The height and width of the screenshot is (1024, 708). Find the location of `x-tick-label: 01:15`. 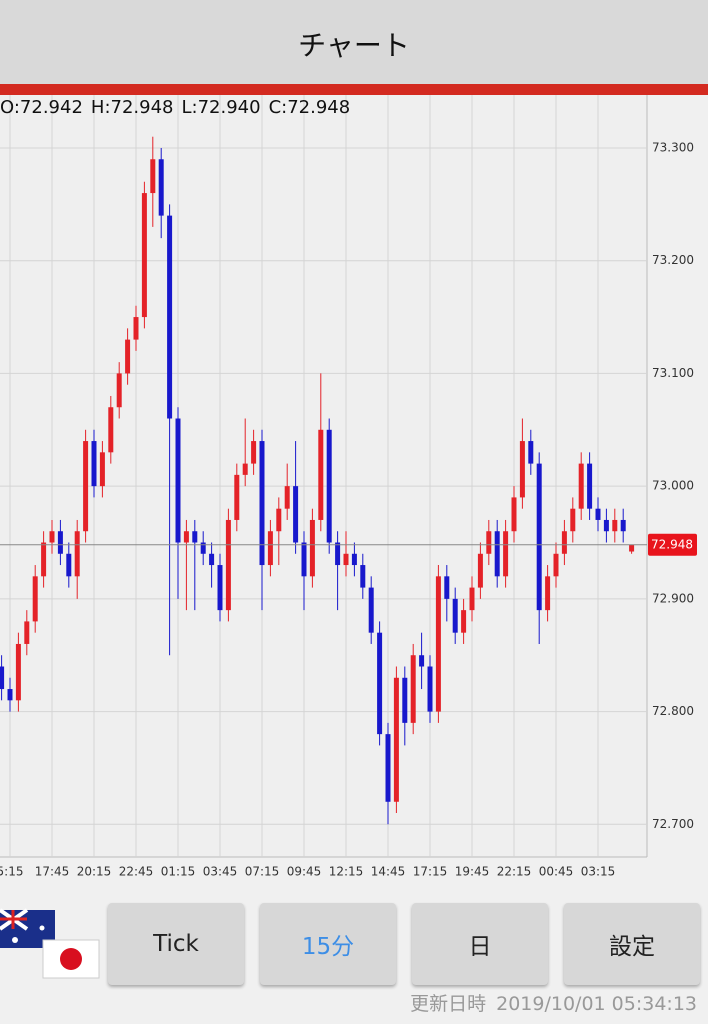

x-tick-label: 01:15 is located at coordinates (178, 872).